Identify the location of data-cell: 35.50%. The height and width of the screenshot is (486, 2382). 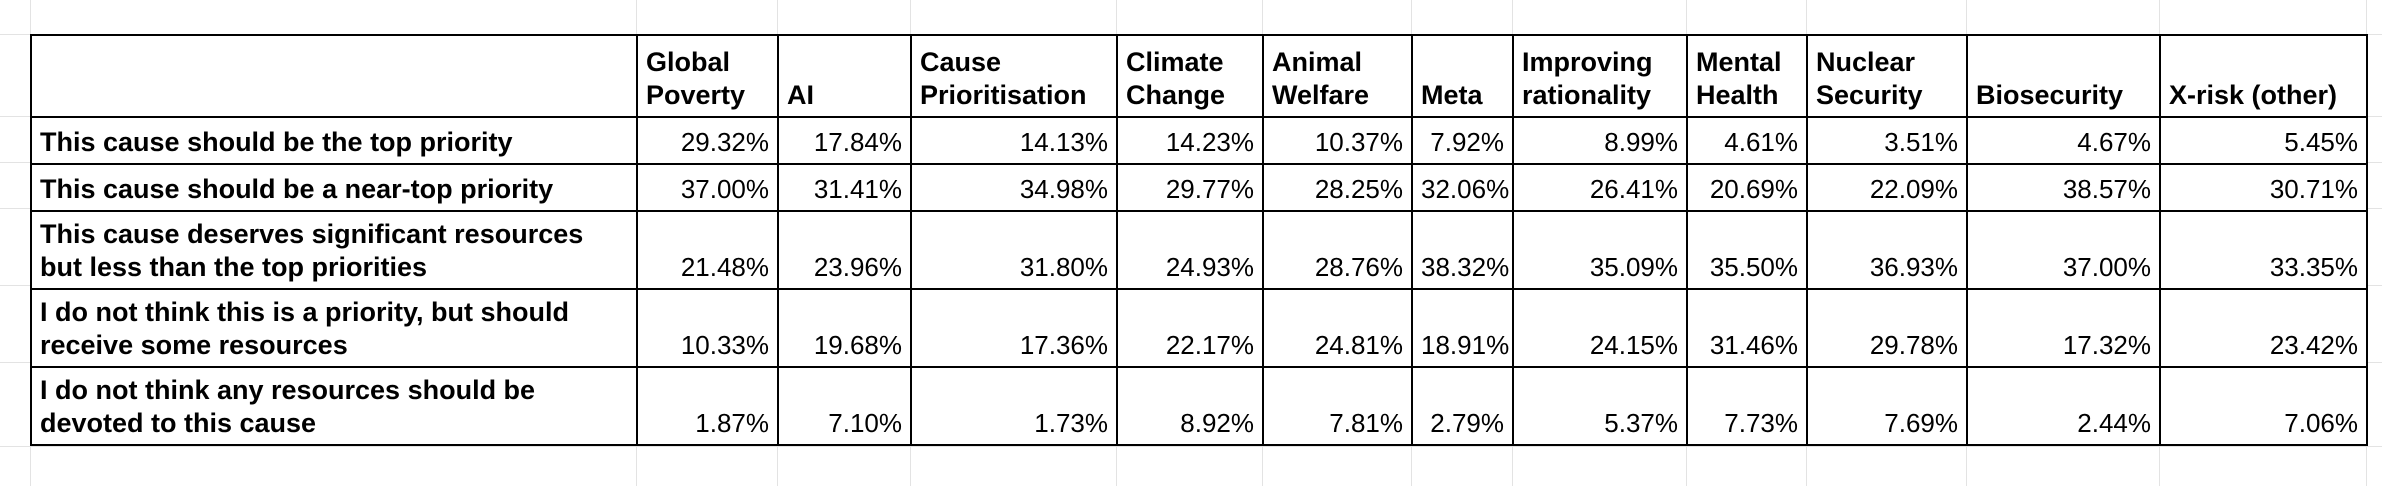
(1747, 250).